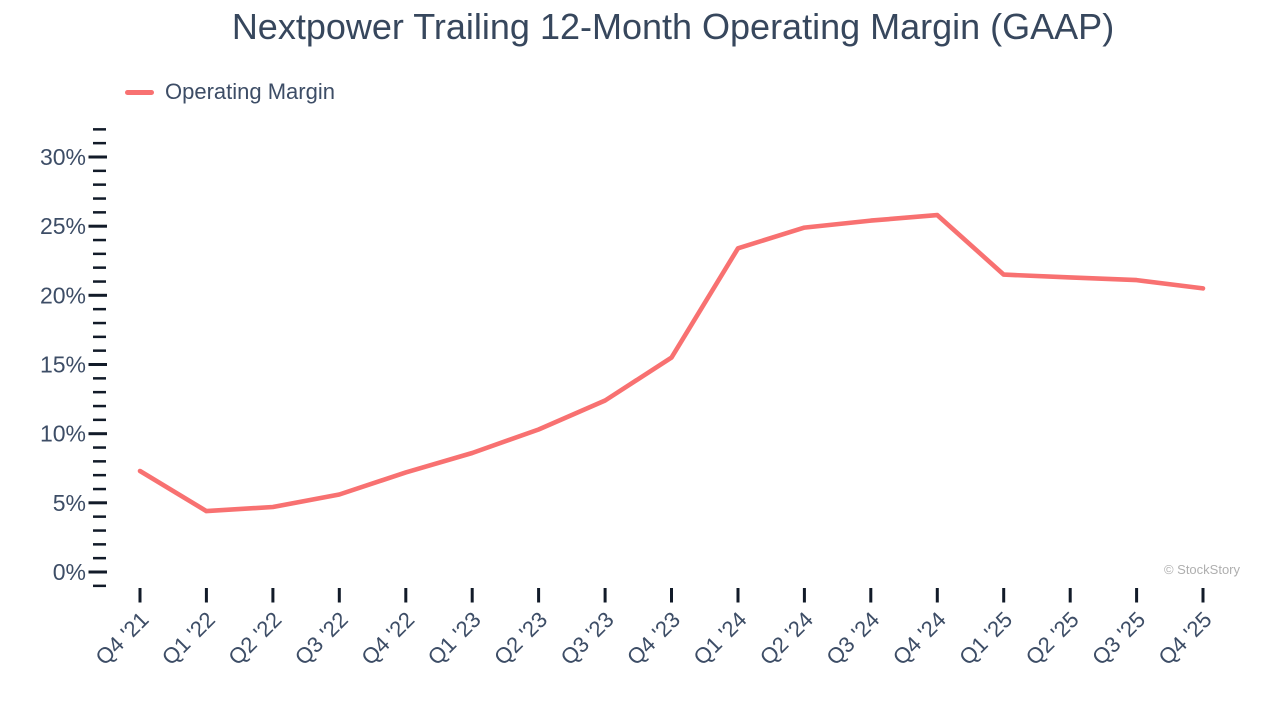 The height and width of the screenshot is (720, 1280). What do you see at coordinates (139, 92) in the screenshot?
I see `legend-line-swatch` at bounding box center [139, 92].